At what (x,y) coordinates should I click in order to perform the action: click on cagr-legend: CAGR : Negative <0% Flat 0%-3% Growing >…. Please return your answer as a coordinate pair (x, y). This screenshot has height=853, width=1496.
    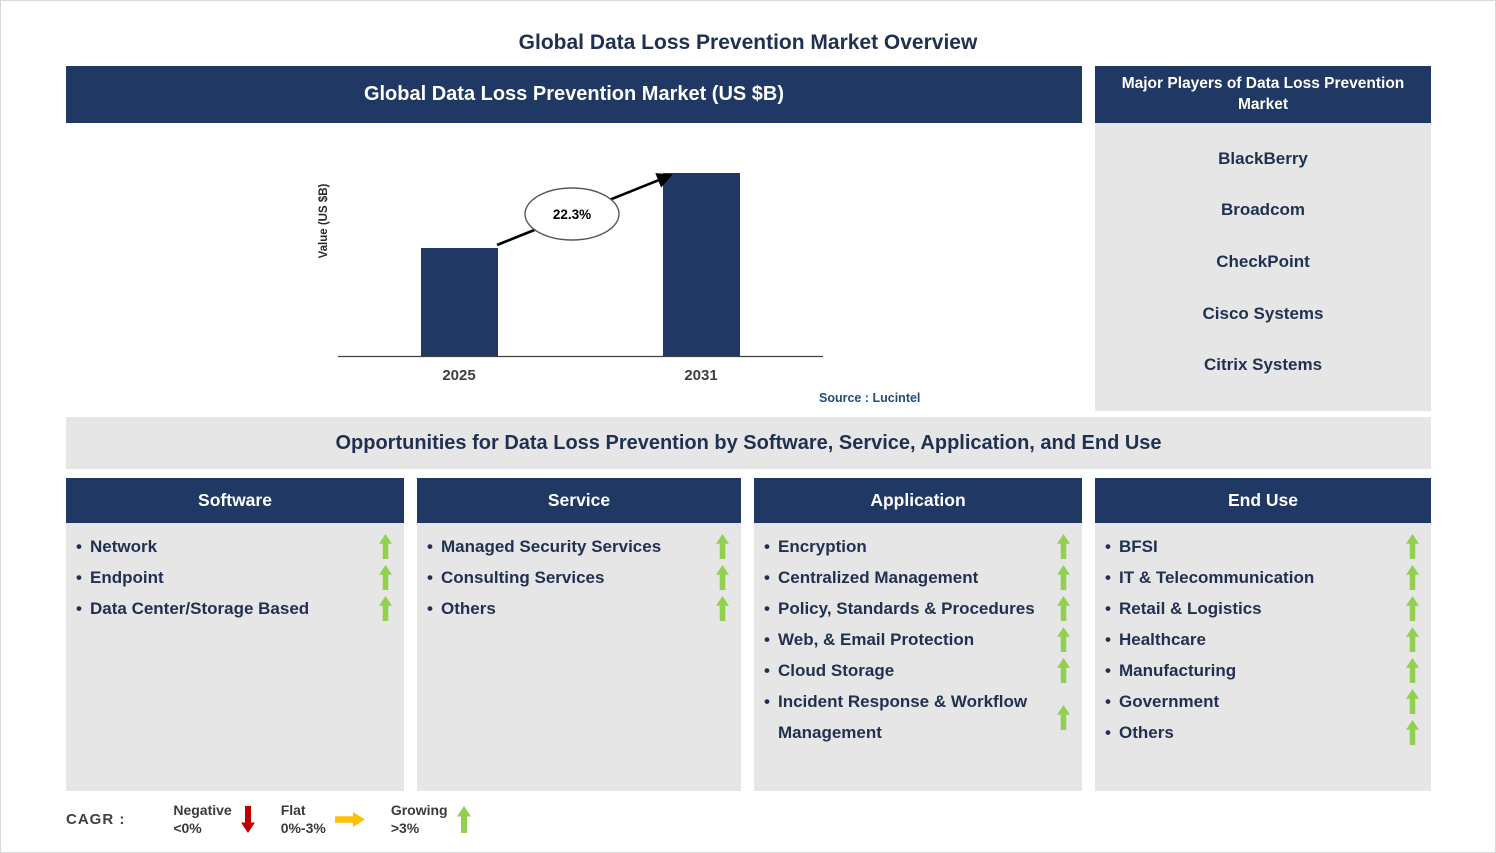
    Looking at the image, I should click on (281, 819).